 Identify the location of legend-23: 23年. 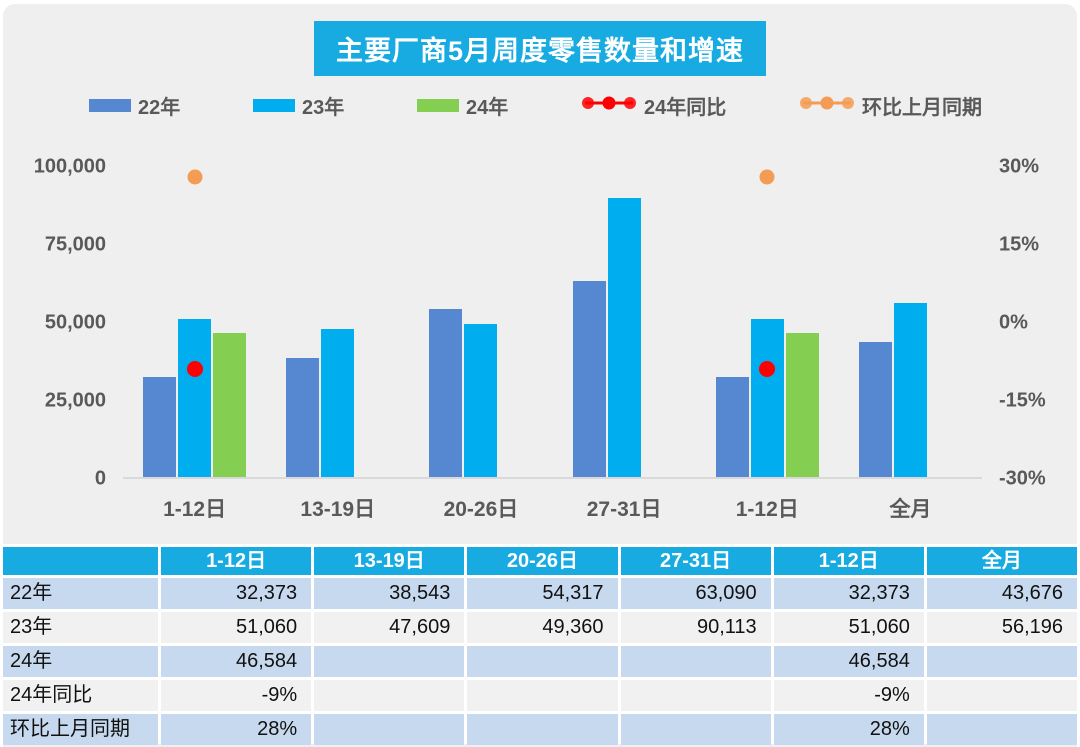
(298, 105).